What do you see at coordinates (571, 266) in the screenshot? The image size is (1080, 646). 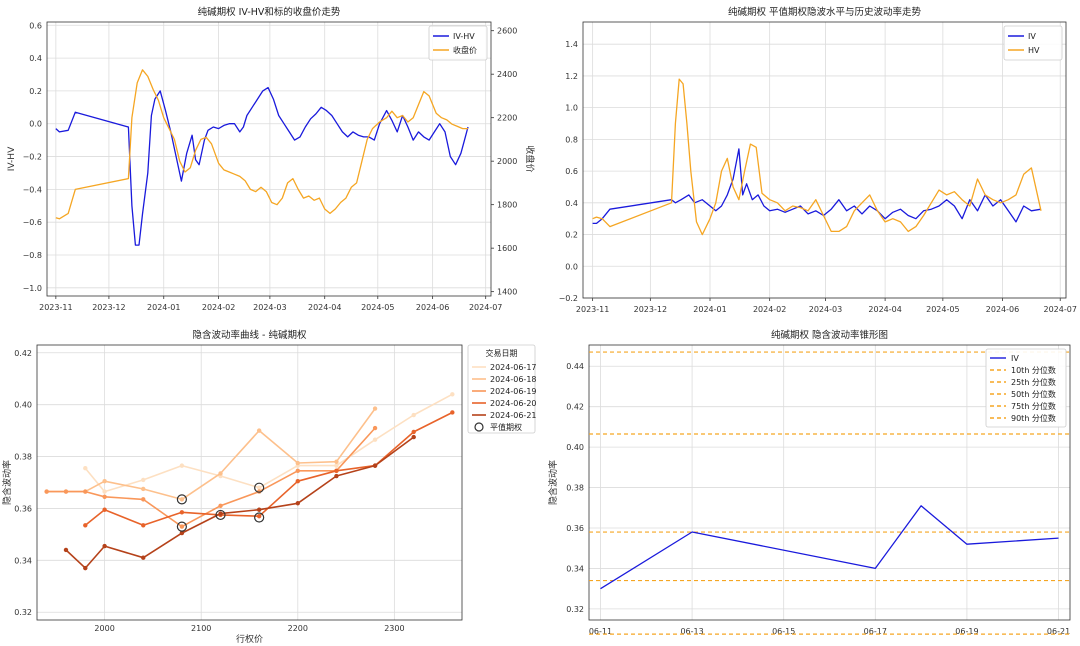 I see `y-tick-label: 0.0` at bounding box center [571, 266].